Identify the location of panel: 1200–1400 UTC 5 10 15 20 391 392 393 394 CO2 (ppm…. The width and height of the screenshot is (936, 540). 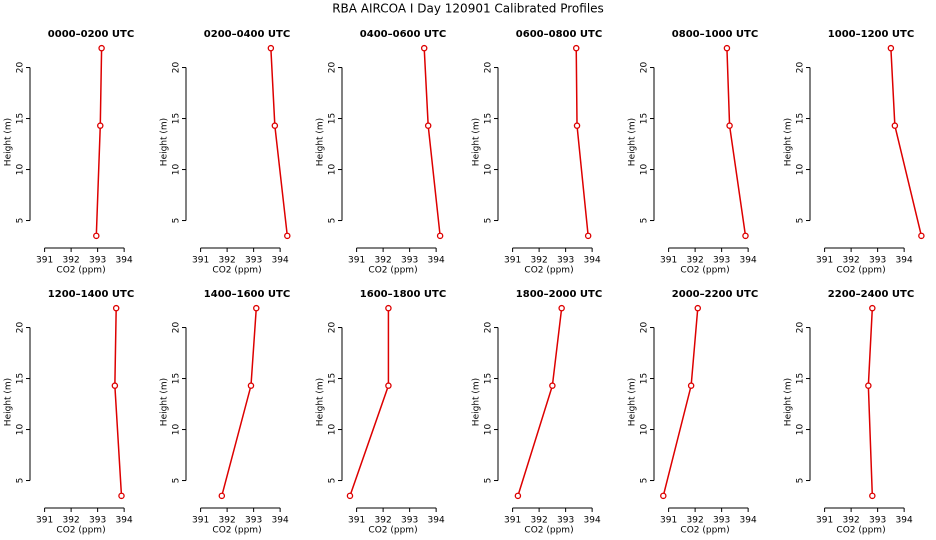
(69, 412).